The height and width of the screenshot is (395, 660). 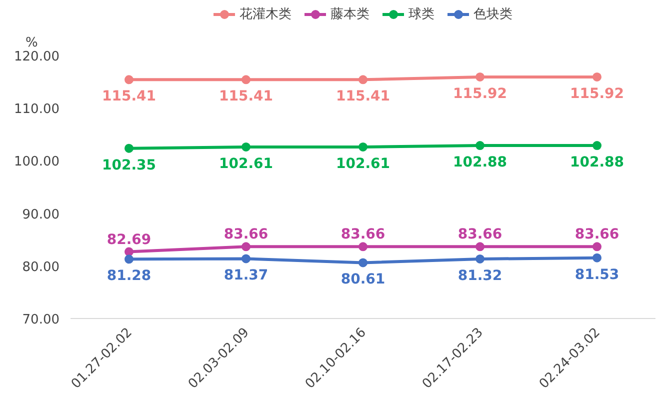 What do you see at coordinates (350, 14) in the screenshot?
I see `legend-label: 藤本类` at bounding box center [350, 14].